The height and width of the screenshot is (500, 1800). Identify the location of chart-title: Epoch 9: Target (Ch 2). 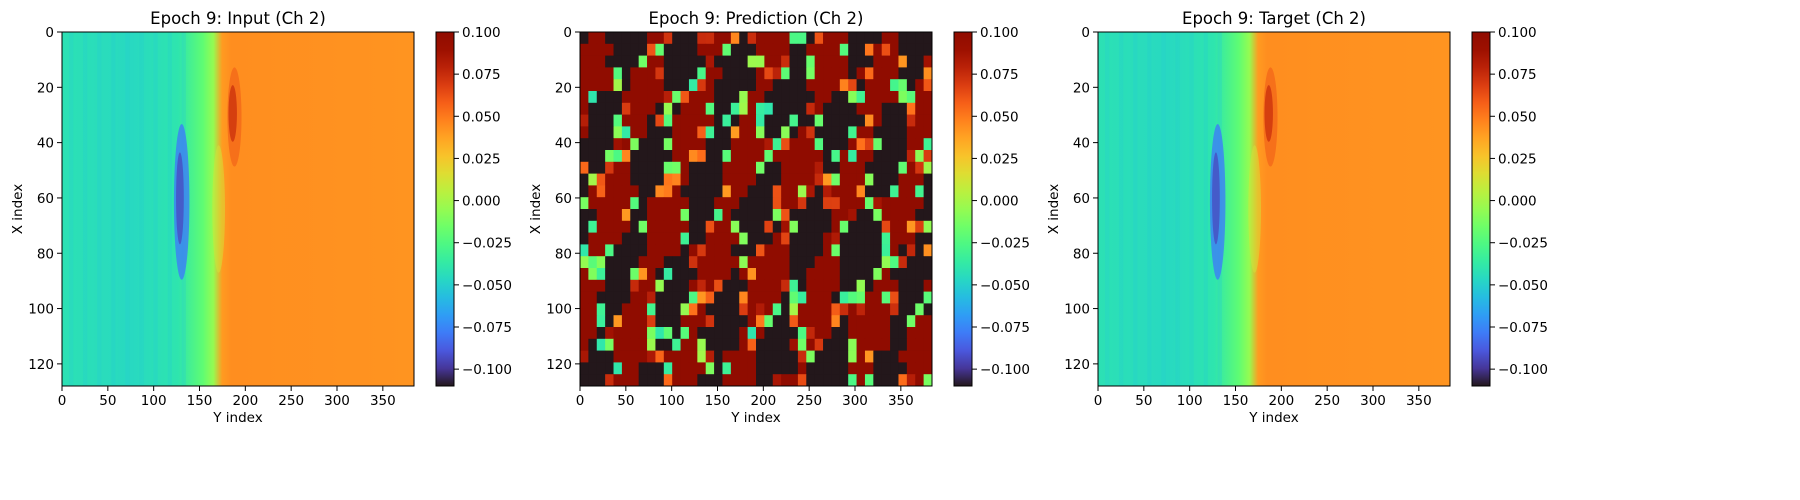
(1274, 18).